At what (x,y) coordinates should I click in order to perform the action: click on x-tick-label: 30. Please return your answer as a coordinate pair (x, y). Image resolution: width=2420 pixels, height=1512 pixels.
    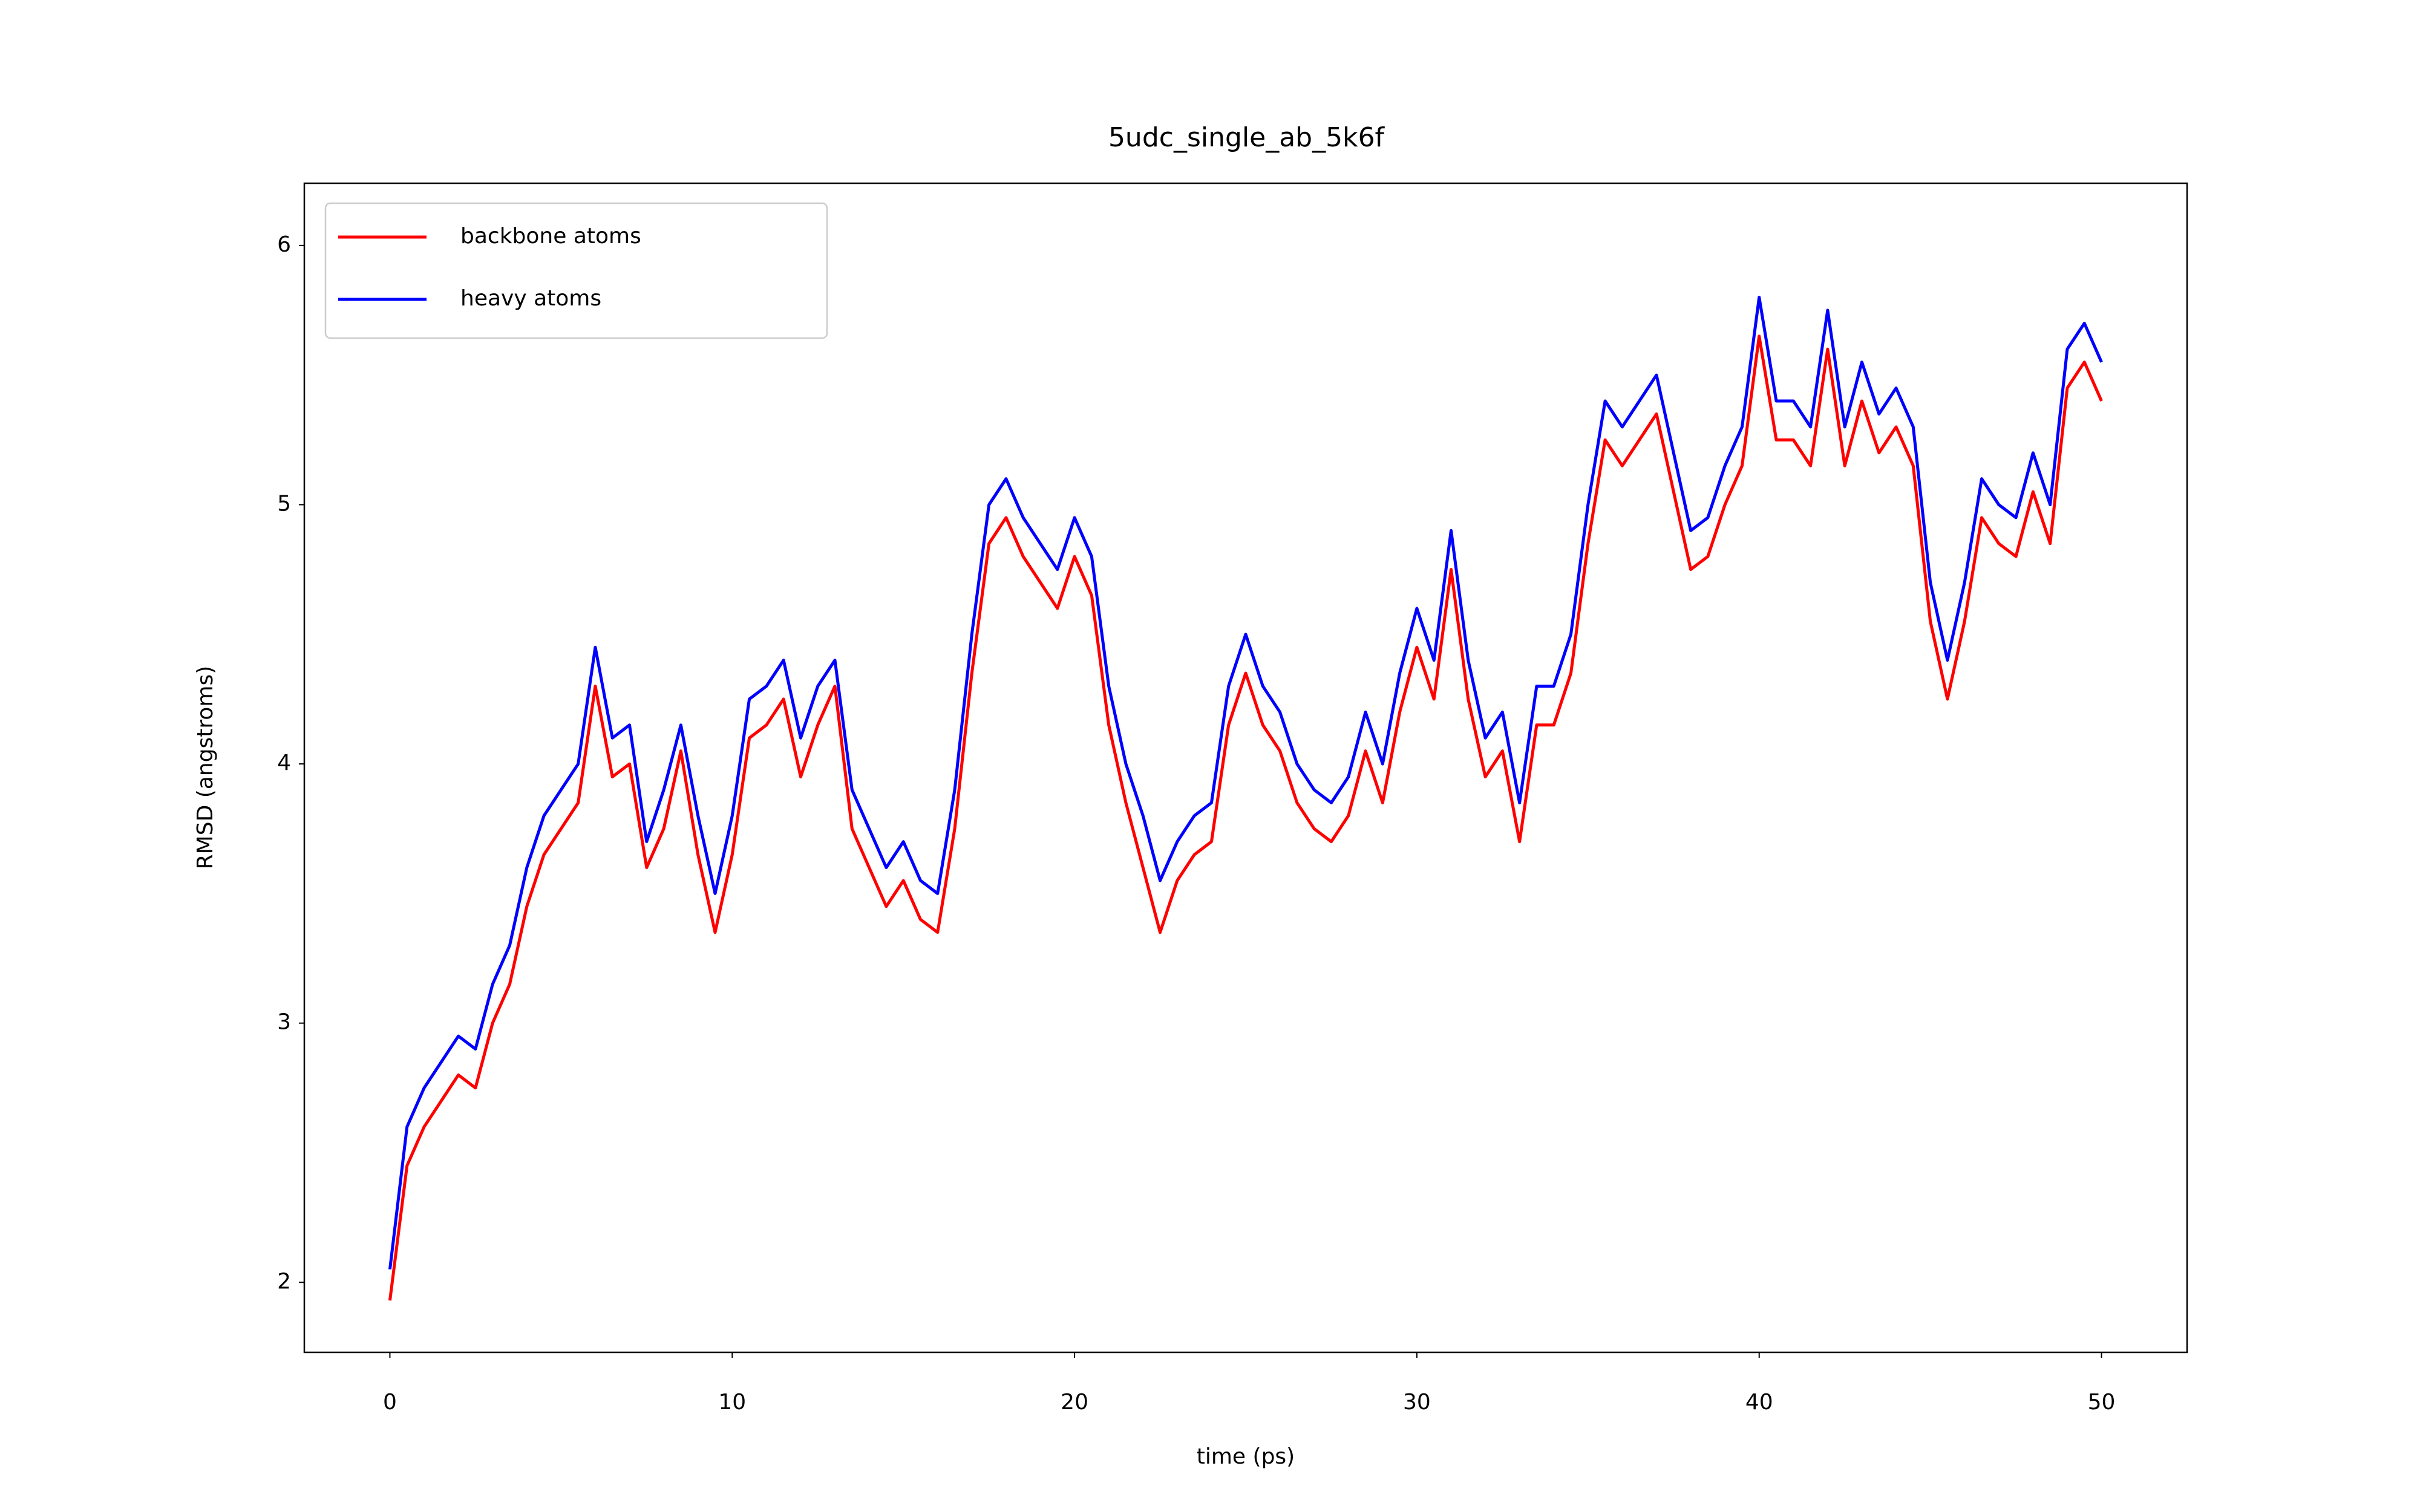
    Looking at the image, I should click on (1417, 1402).